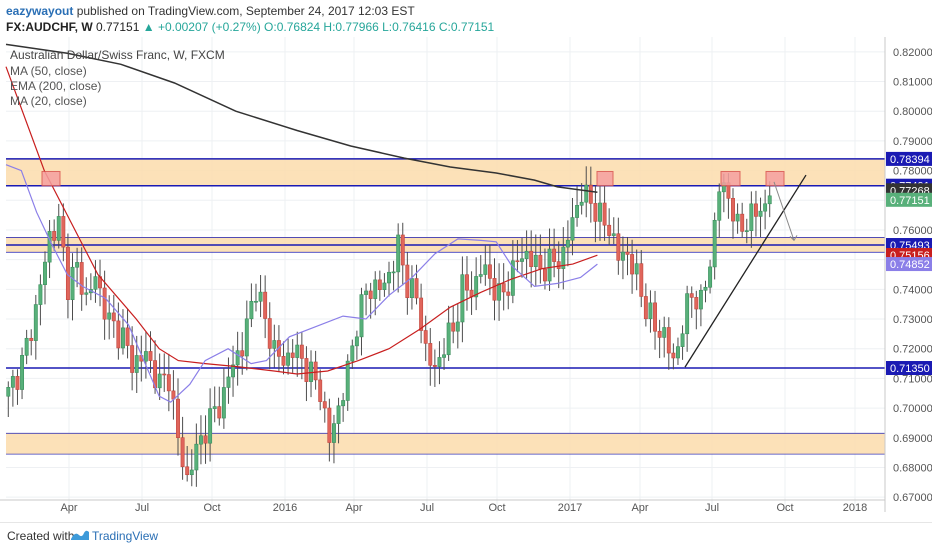 The image size is (932, 551). What do you see at coordinates (912, 83) in the screenshot?
I see `y-tick-label: 0.81000` at bounding box center [912, 83].